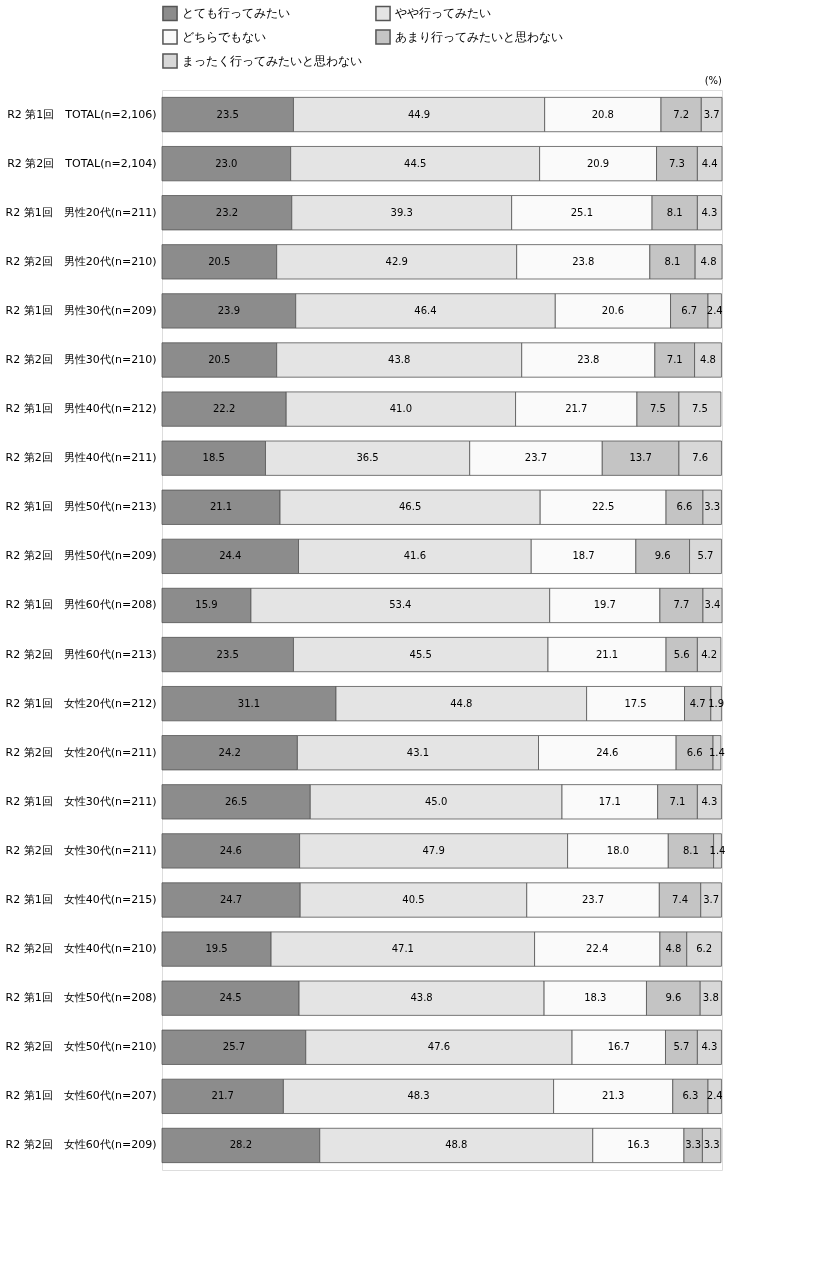 The image size is (828, 1263). What do you see at coordinates (613, 310) in the screenshot?
I see `data-label: 20.6` at bounding box center [613, 310].